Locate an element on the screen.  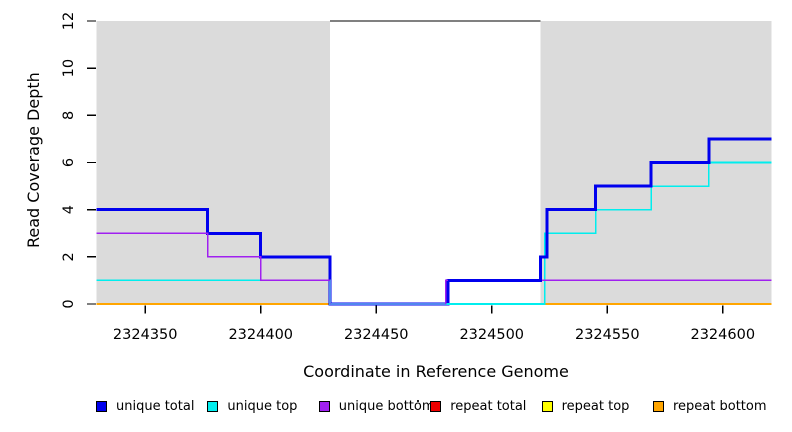
y-tick-label: 6 is located at coordinates (69, 162).